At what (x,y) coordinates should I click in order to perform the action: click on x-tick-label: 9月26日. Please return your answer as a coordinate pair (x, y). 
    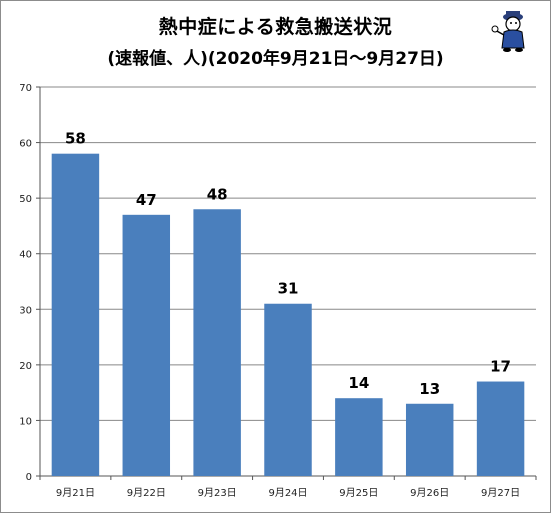
    Looking at the image, I should click on (429, 493).